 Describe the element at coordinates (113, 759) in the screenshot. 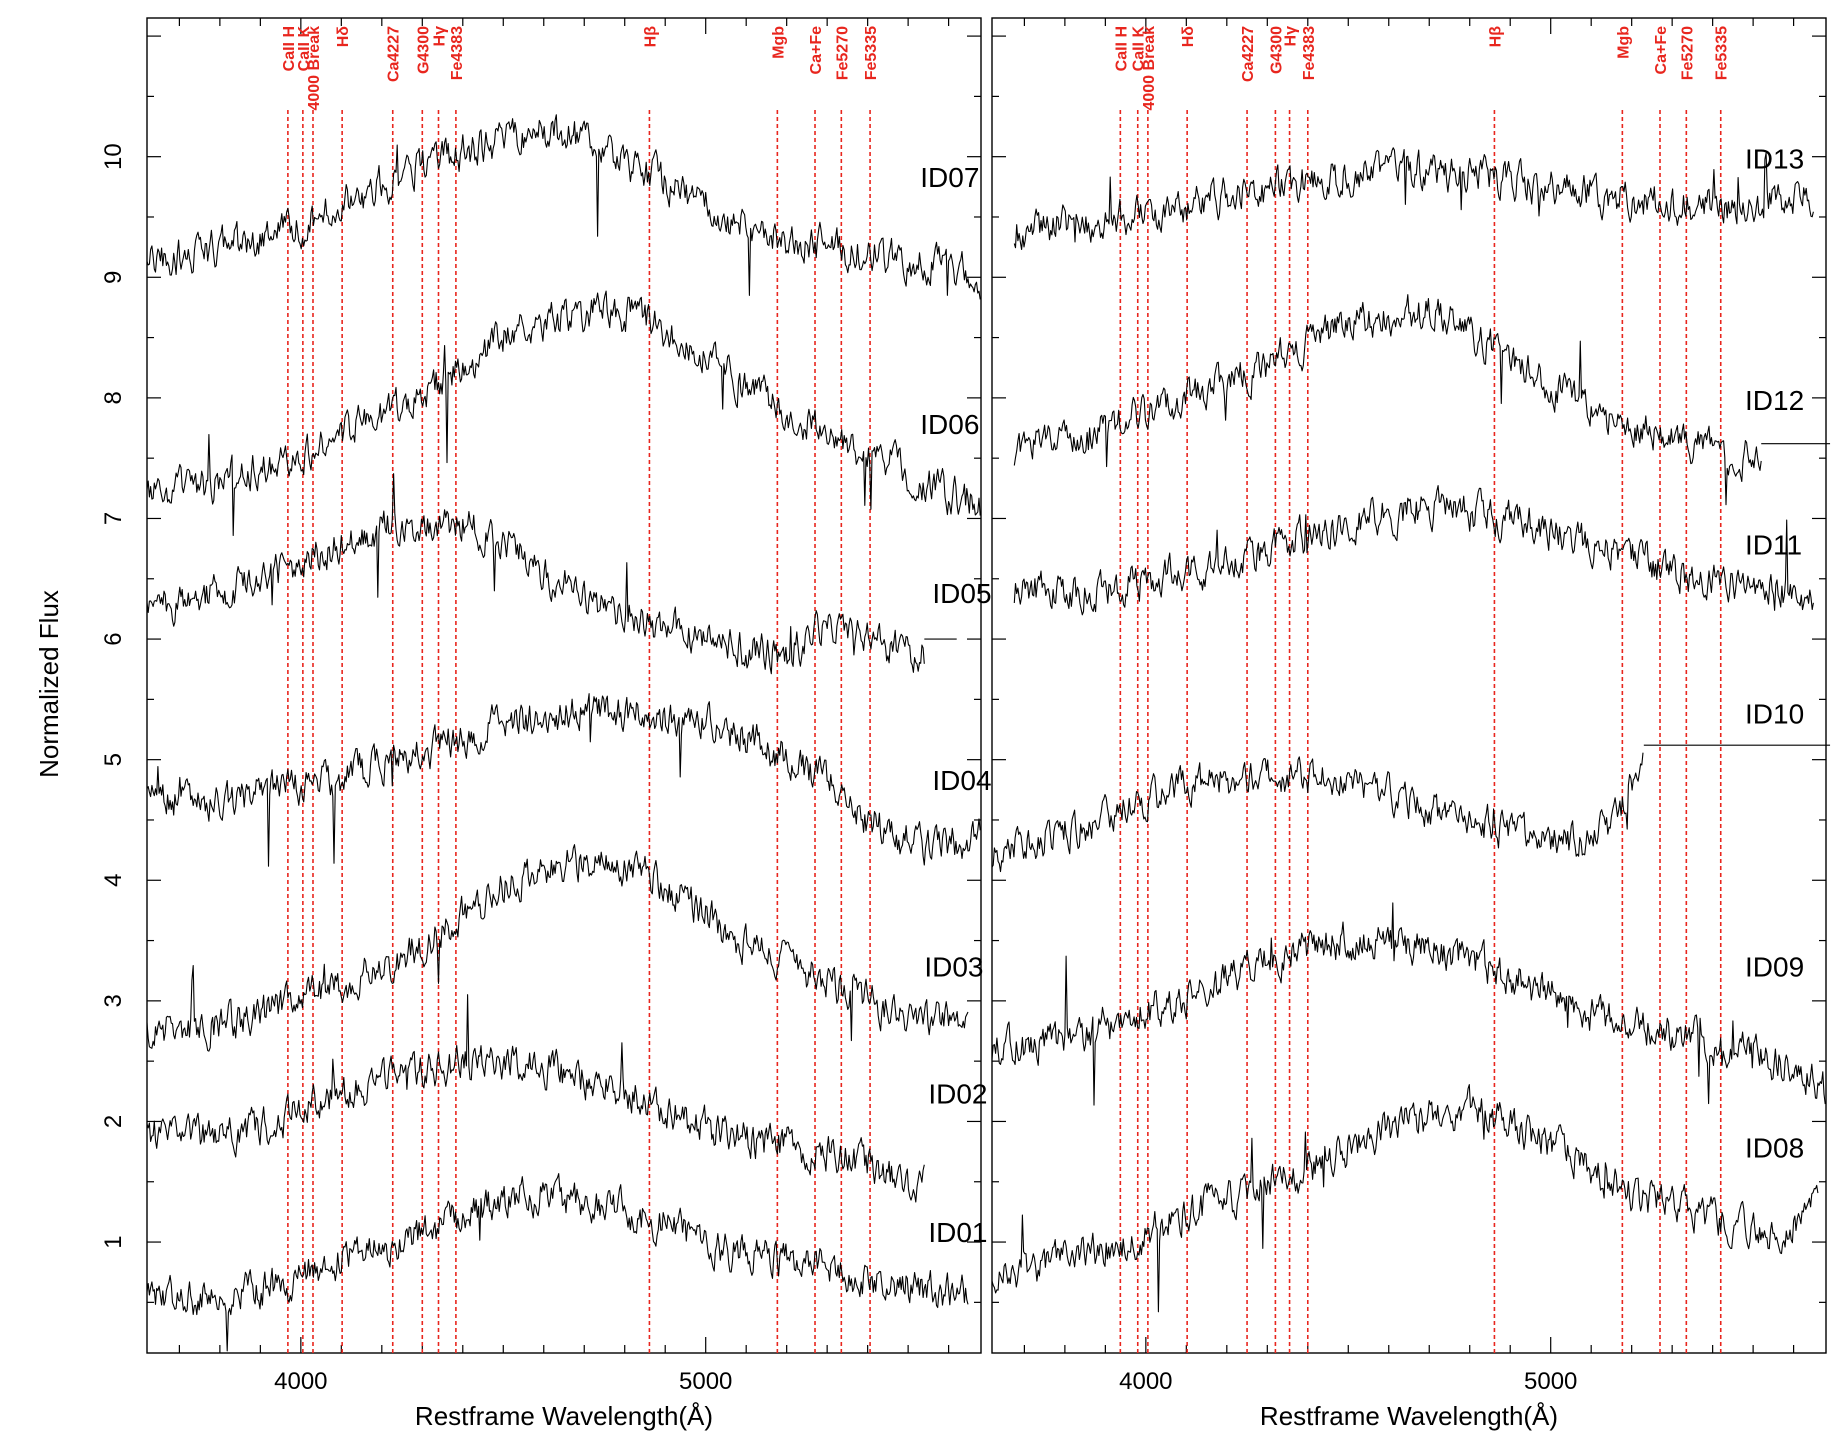

I see `y-tick-label: 5` at that location.